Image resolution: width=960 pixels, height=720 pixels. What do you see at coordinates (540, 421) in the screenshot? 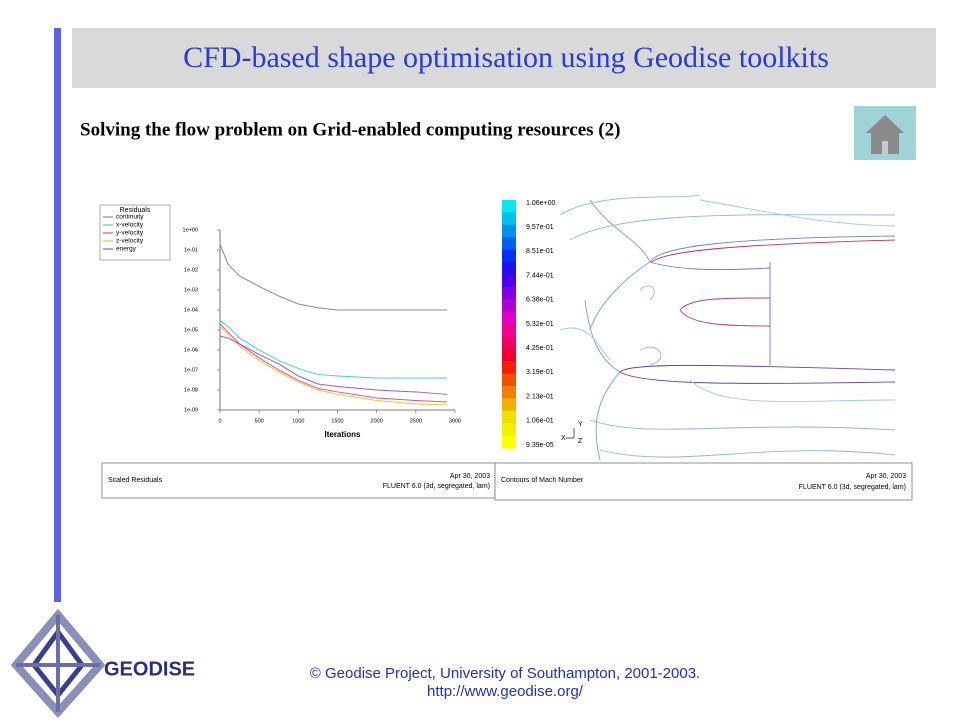
I see `colorbar-label: 1.06e-01` at bounding box center [540, 421].